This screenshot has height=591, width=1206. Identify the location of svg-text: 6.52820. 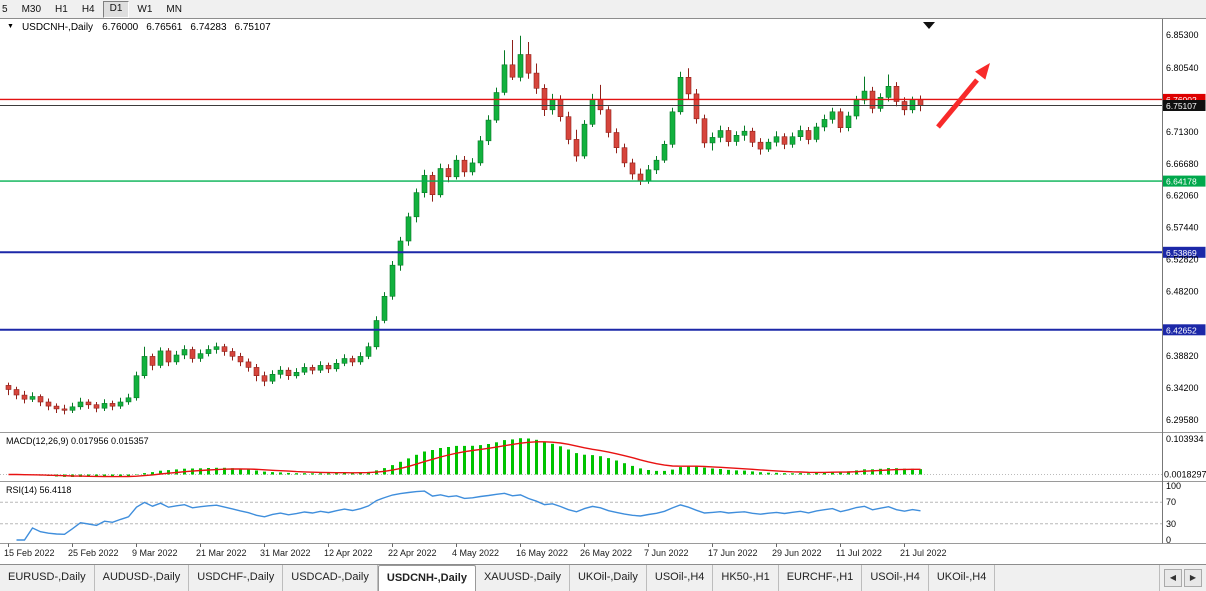
(1182, 260).